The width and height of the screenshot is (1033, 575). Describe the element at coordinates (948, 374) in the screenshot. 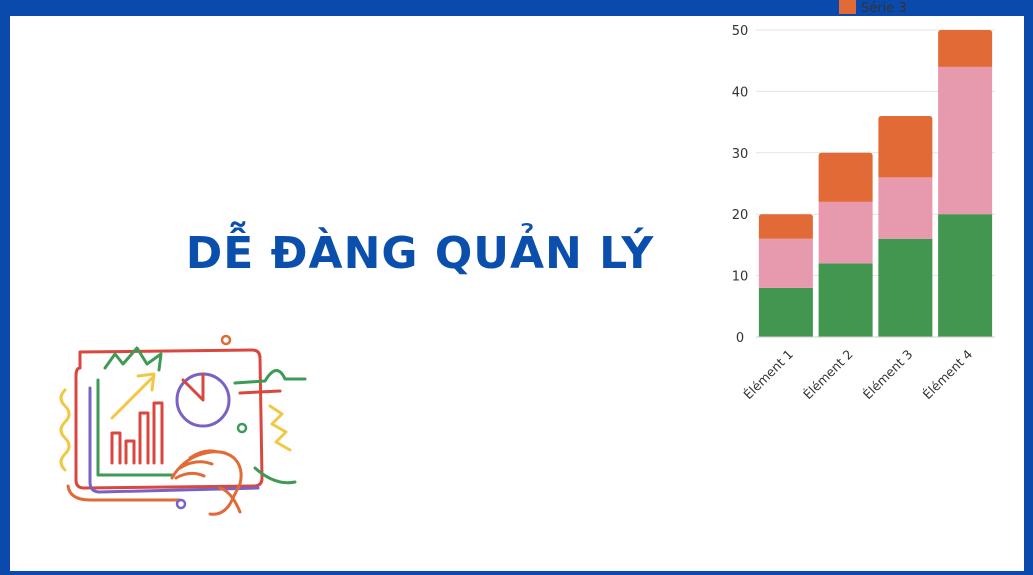

I see `x-tick-label: Élément 4` at that location.